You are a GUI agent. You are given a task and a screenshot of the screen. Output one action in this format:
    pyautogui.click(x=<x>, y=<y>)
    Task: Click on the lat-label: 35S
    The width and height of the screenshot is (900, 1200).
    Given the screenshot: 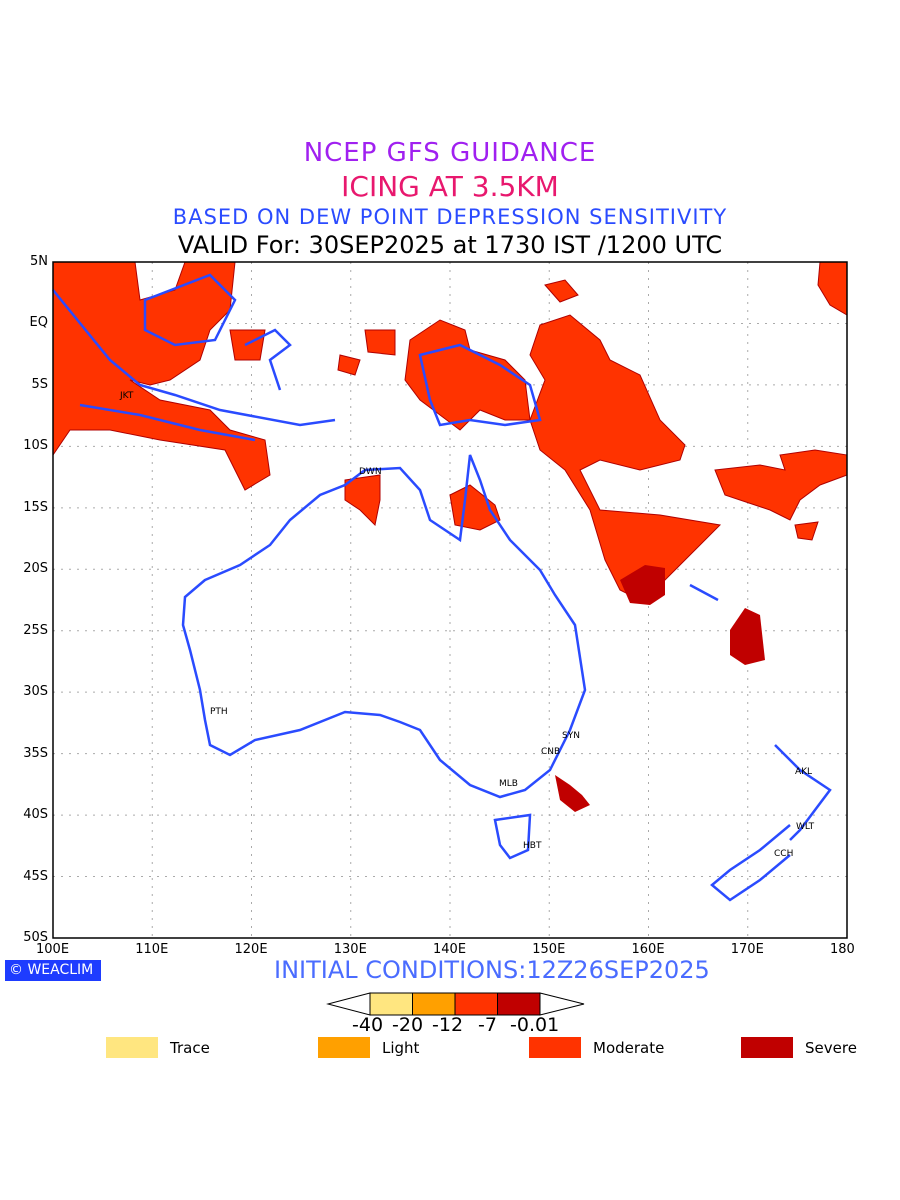 What is the action you would take?
    pyautogui.click(x=35, y=753)
    